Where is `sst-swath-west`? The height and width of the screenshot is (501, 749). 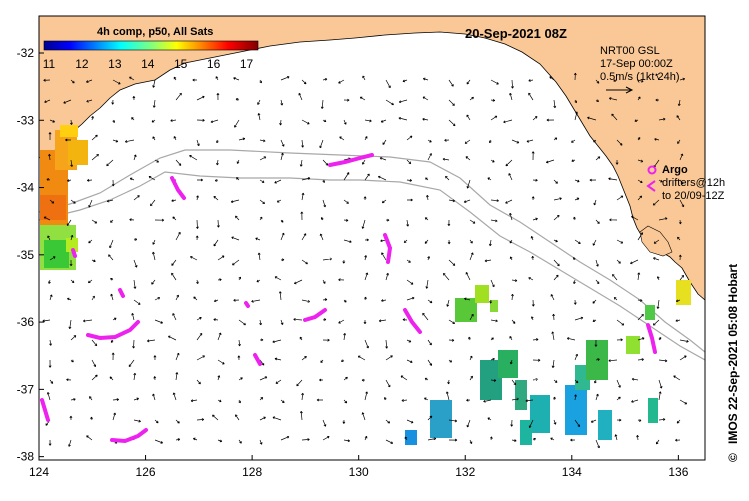
sst-swath-west is located at coordinates (64, 197).